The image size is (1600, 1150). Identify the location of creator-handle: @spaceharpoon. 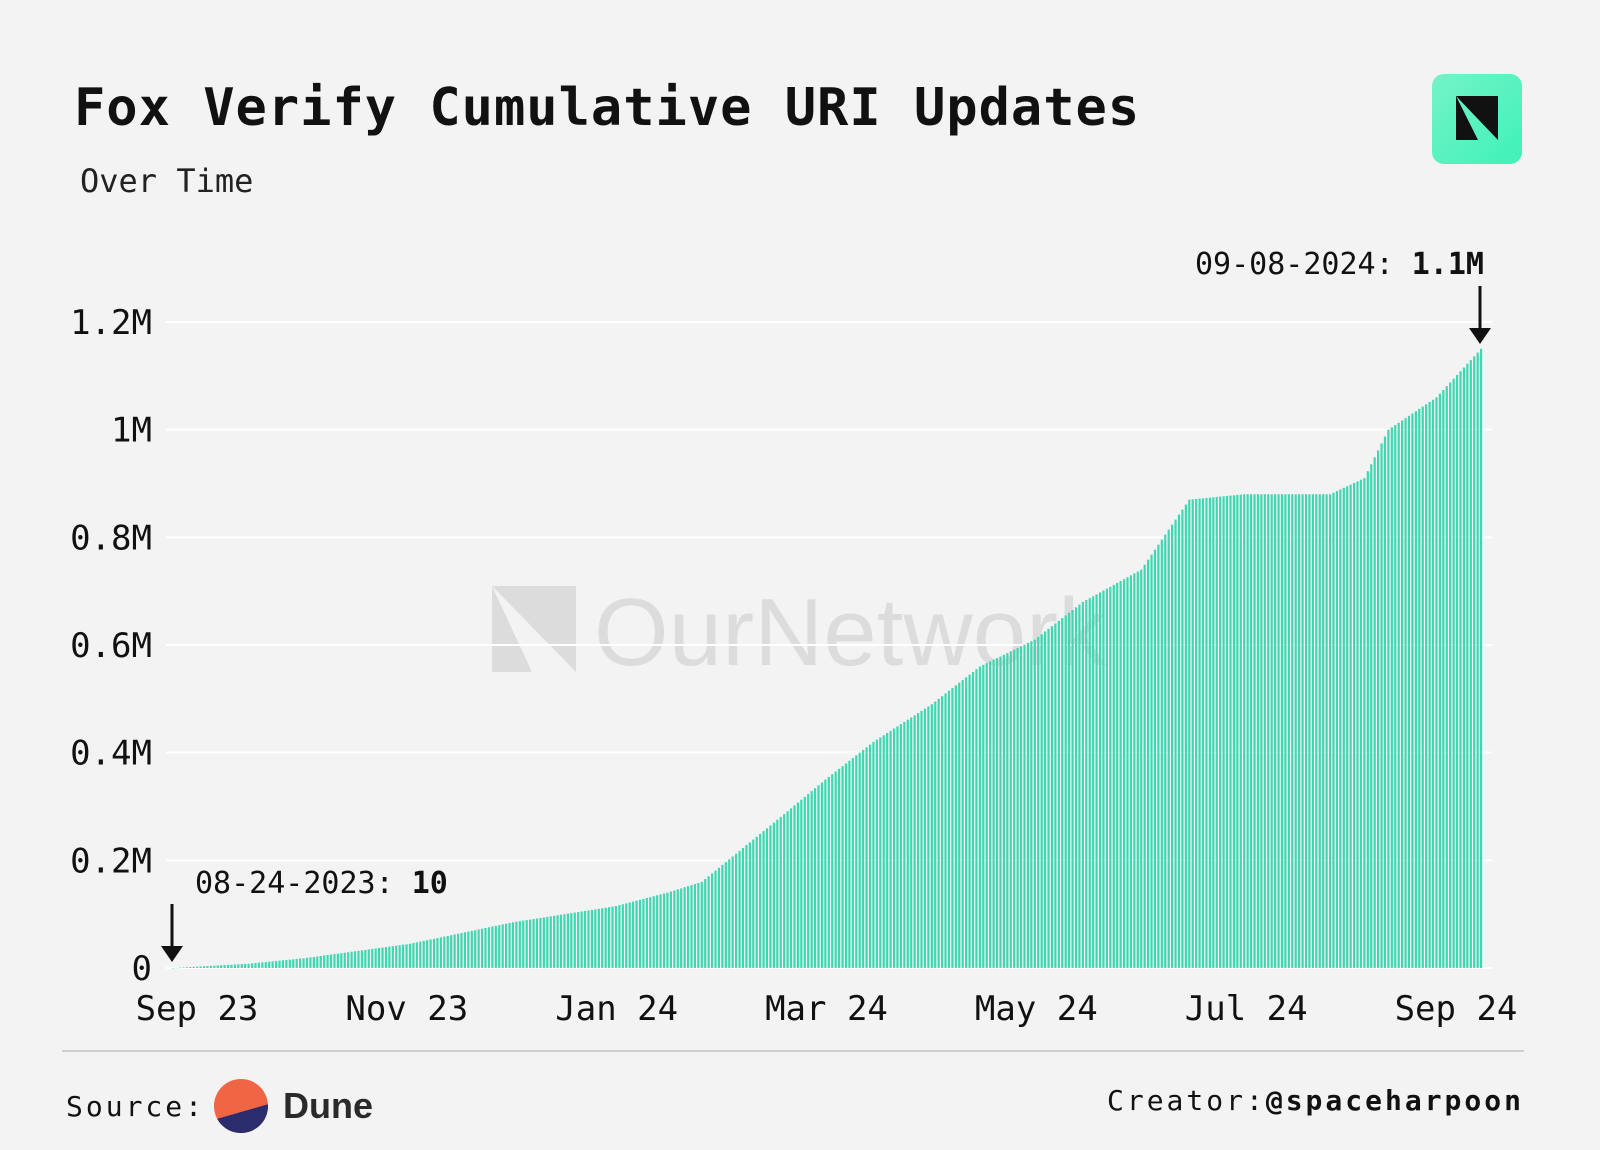
(1394, 1100).